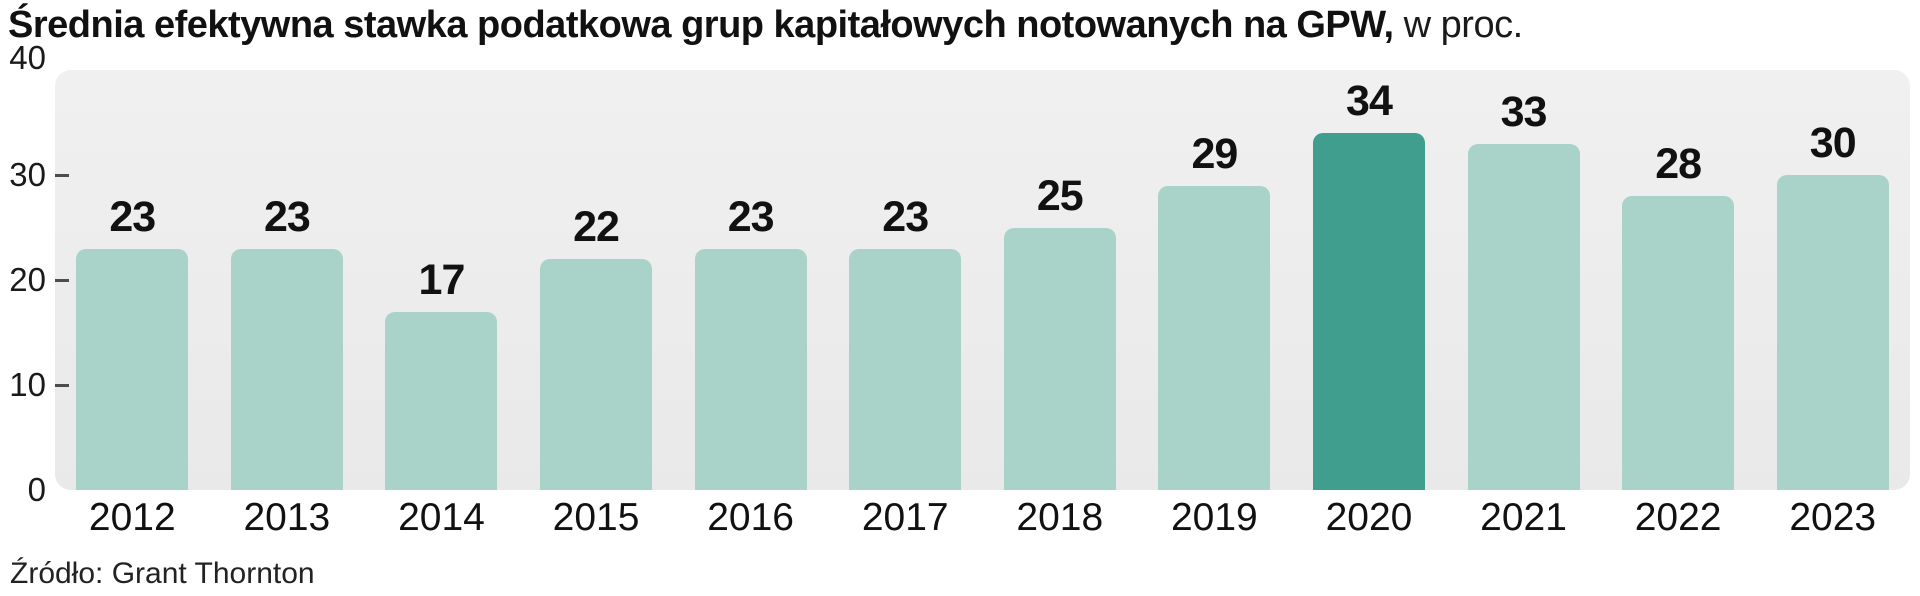 Image resolution: width=1920 pixels, height=596 pixels. What do you see at coordinates (1523, 316) in the screenshot?
I see `bar-2021` at bounding box center [1523, 316].